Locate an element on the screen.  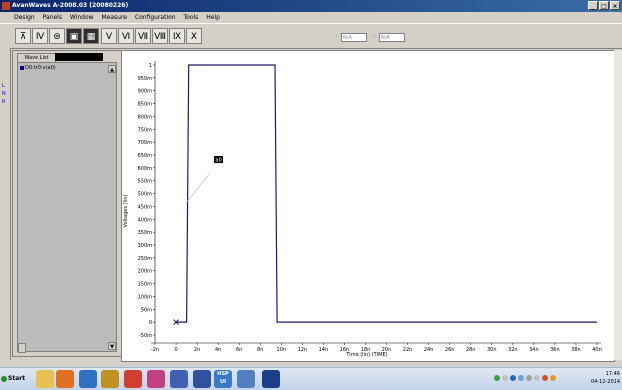
toolbar-button-10: Ⅸ is located at coordinates (177, 36).